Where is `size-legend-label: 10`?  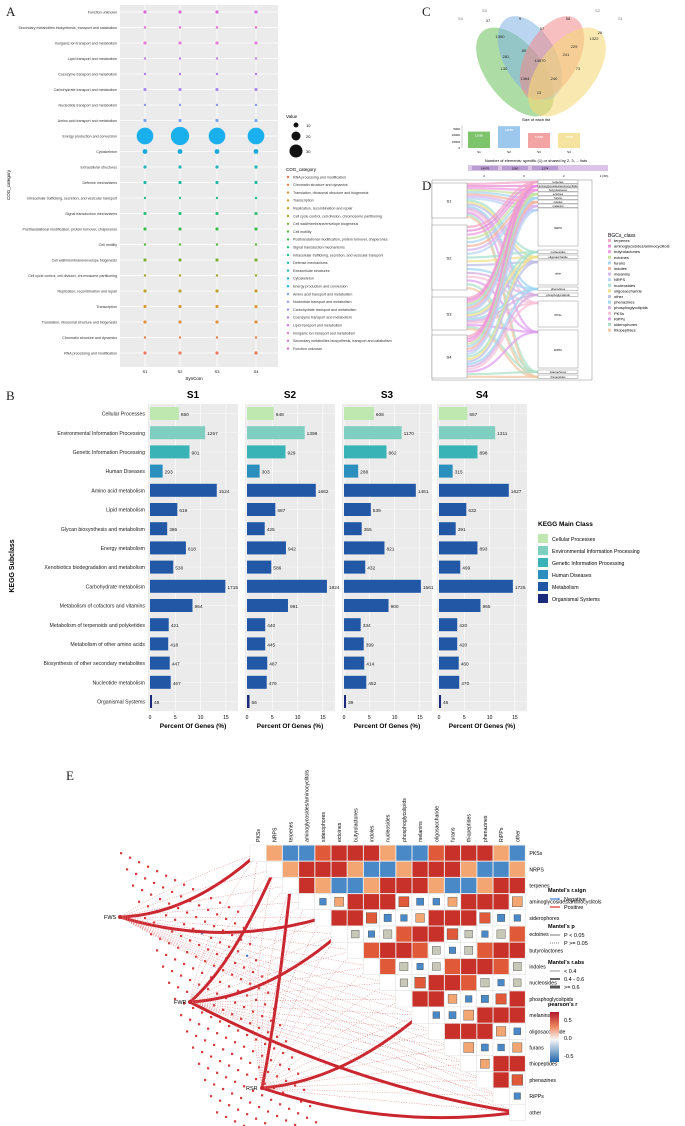 size-legend-label: 10 is located at coordinates (308, 125).